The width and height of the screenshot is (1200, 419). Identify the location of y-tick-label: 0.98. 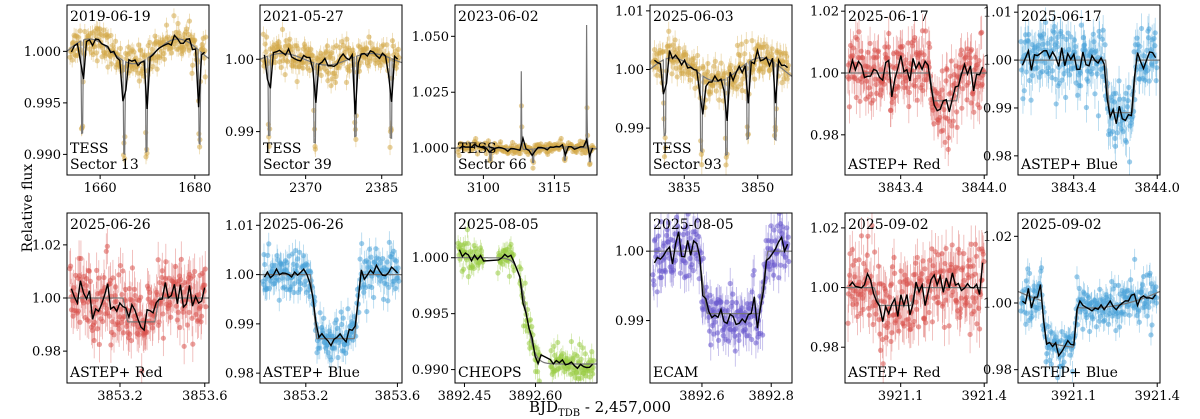
(46, 352).